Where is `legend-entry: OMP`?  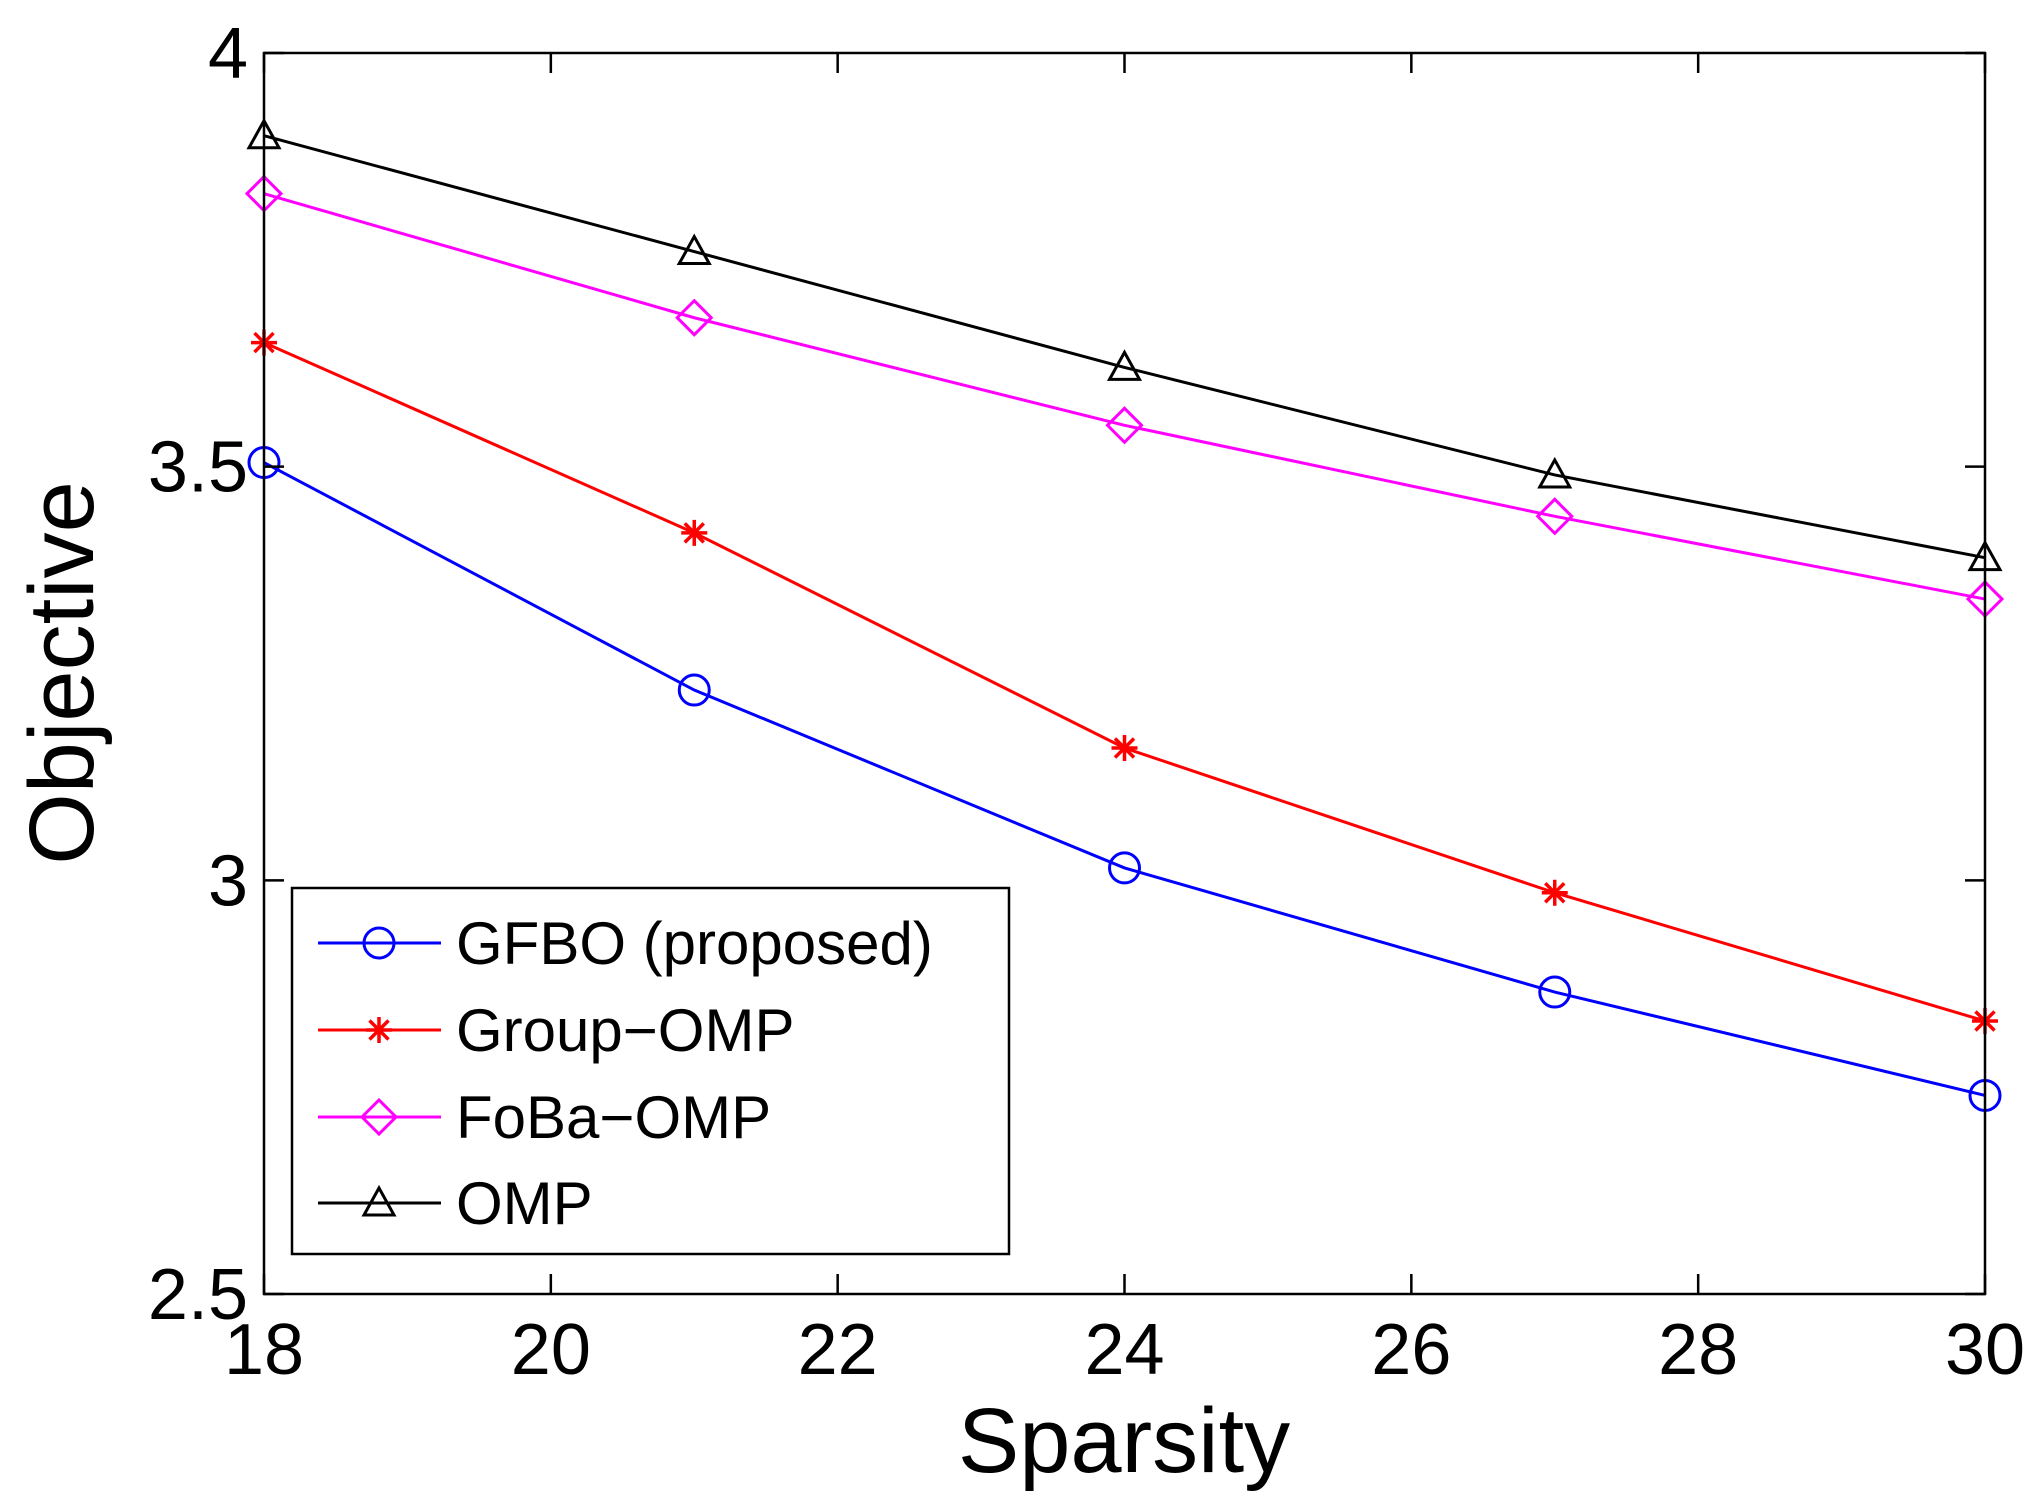 legend-entry: OMP is located at coordinates (455, 1203).